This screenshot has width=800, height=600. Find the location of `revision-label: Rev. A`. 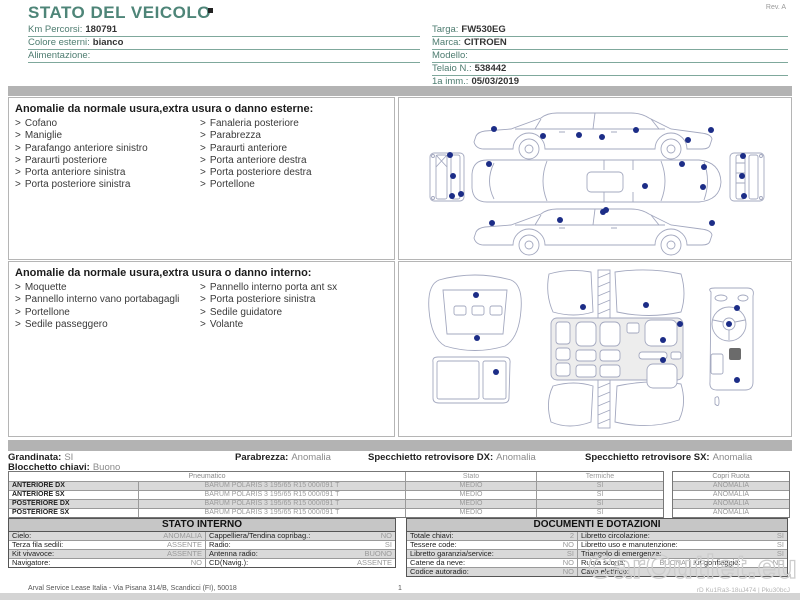

revision-label: Rev. A is located at coordinates (775, 7).